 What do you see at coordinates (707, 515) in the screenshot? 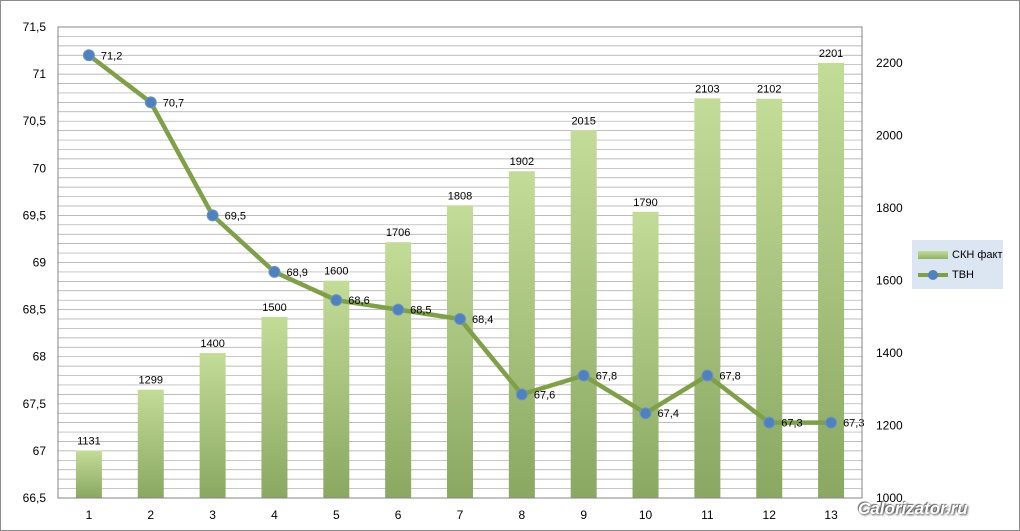
I see `x-tick-label: 11` at bounding box center [707, 515].